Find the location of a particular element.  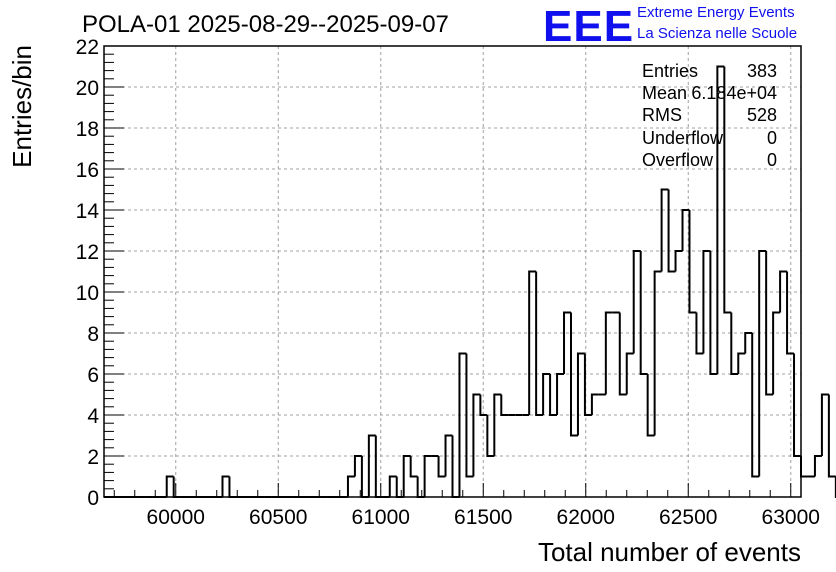

y-tick-label: 2 is located at coordinates (93, 457).